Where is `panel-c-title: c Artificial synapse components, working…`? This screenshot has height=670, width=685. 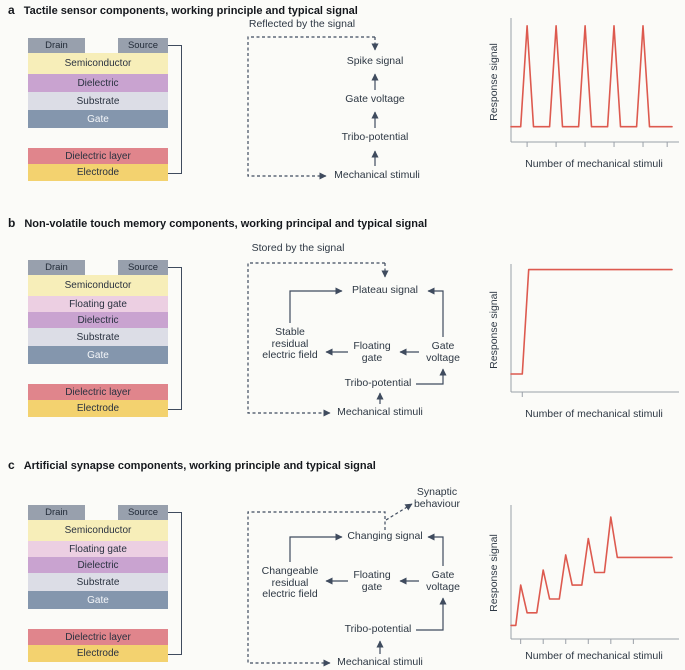 panel-c-title: c Artificial synapse components, working… is located at coordinates (192, 465).